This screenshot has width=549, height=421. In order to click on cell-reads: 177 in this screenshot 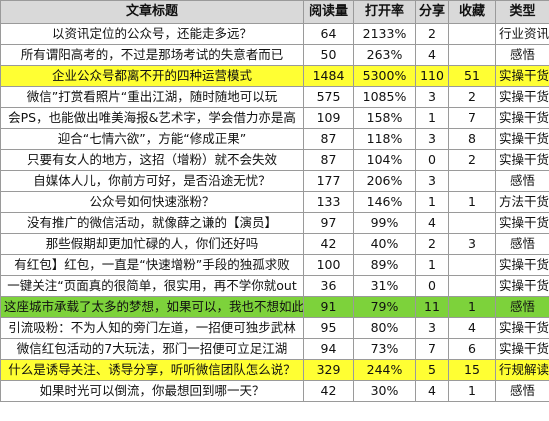, I will do `click(328, 181)`.